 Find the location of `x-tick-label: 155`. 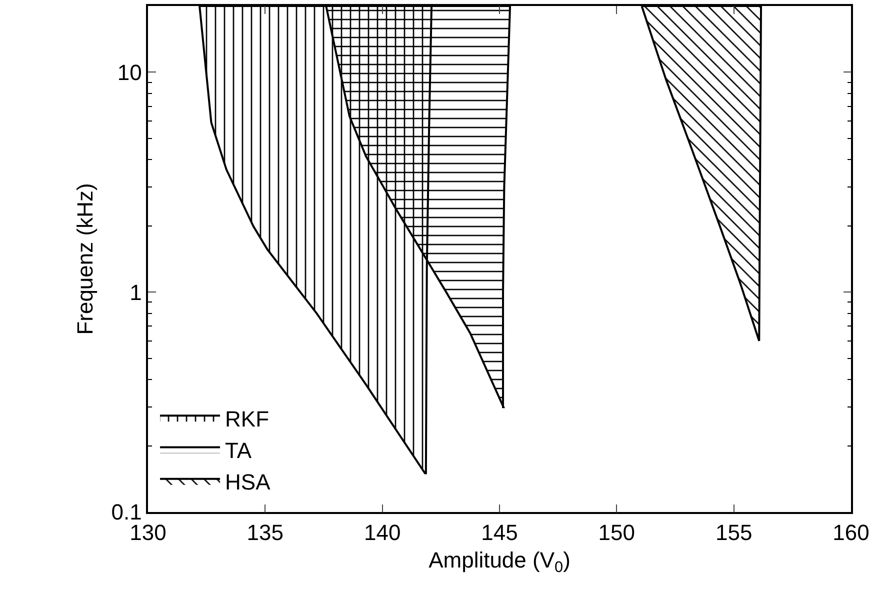

x-tick-label: 155 is located at coordinates (733, 533).